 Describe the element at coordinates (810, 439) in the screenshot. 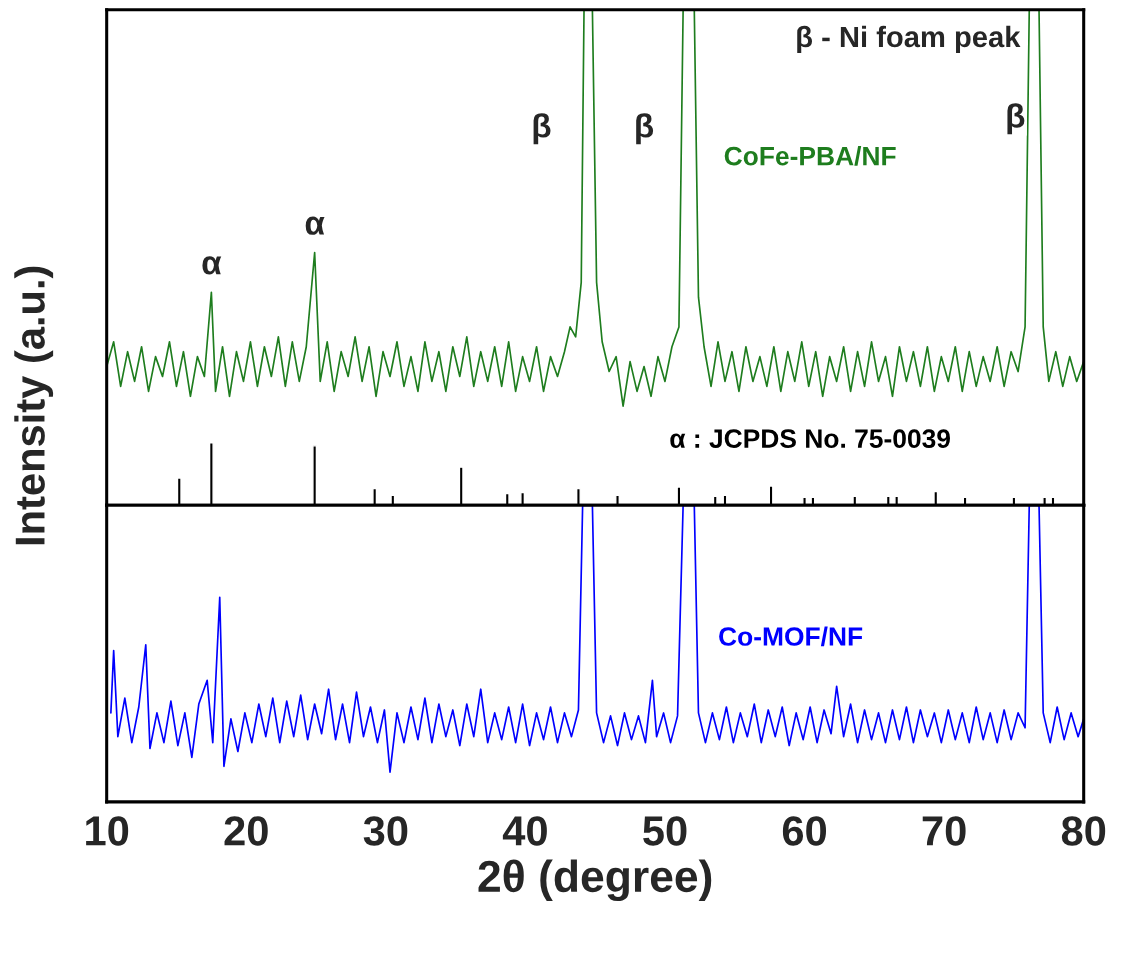

I see `series-label: α : JCPDS No. 75-0039` at that location.